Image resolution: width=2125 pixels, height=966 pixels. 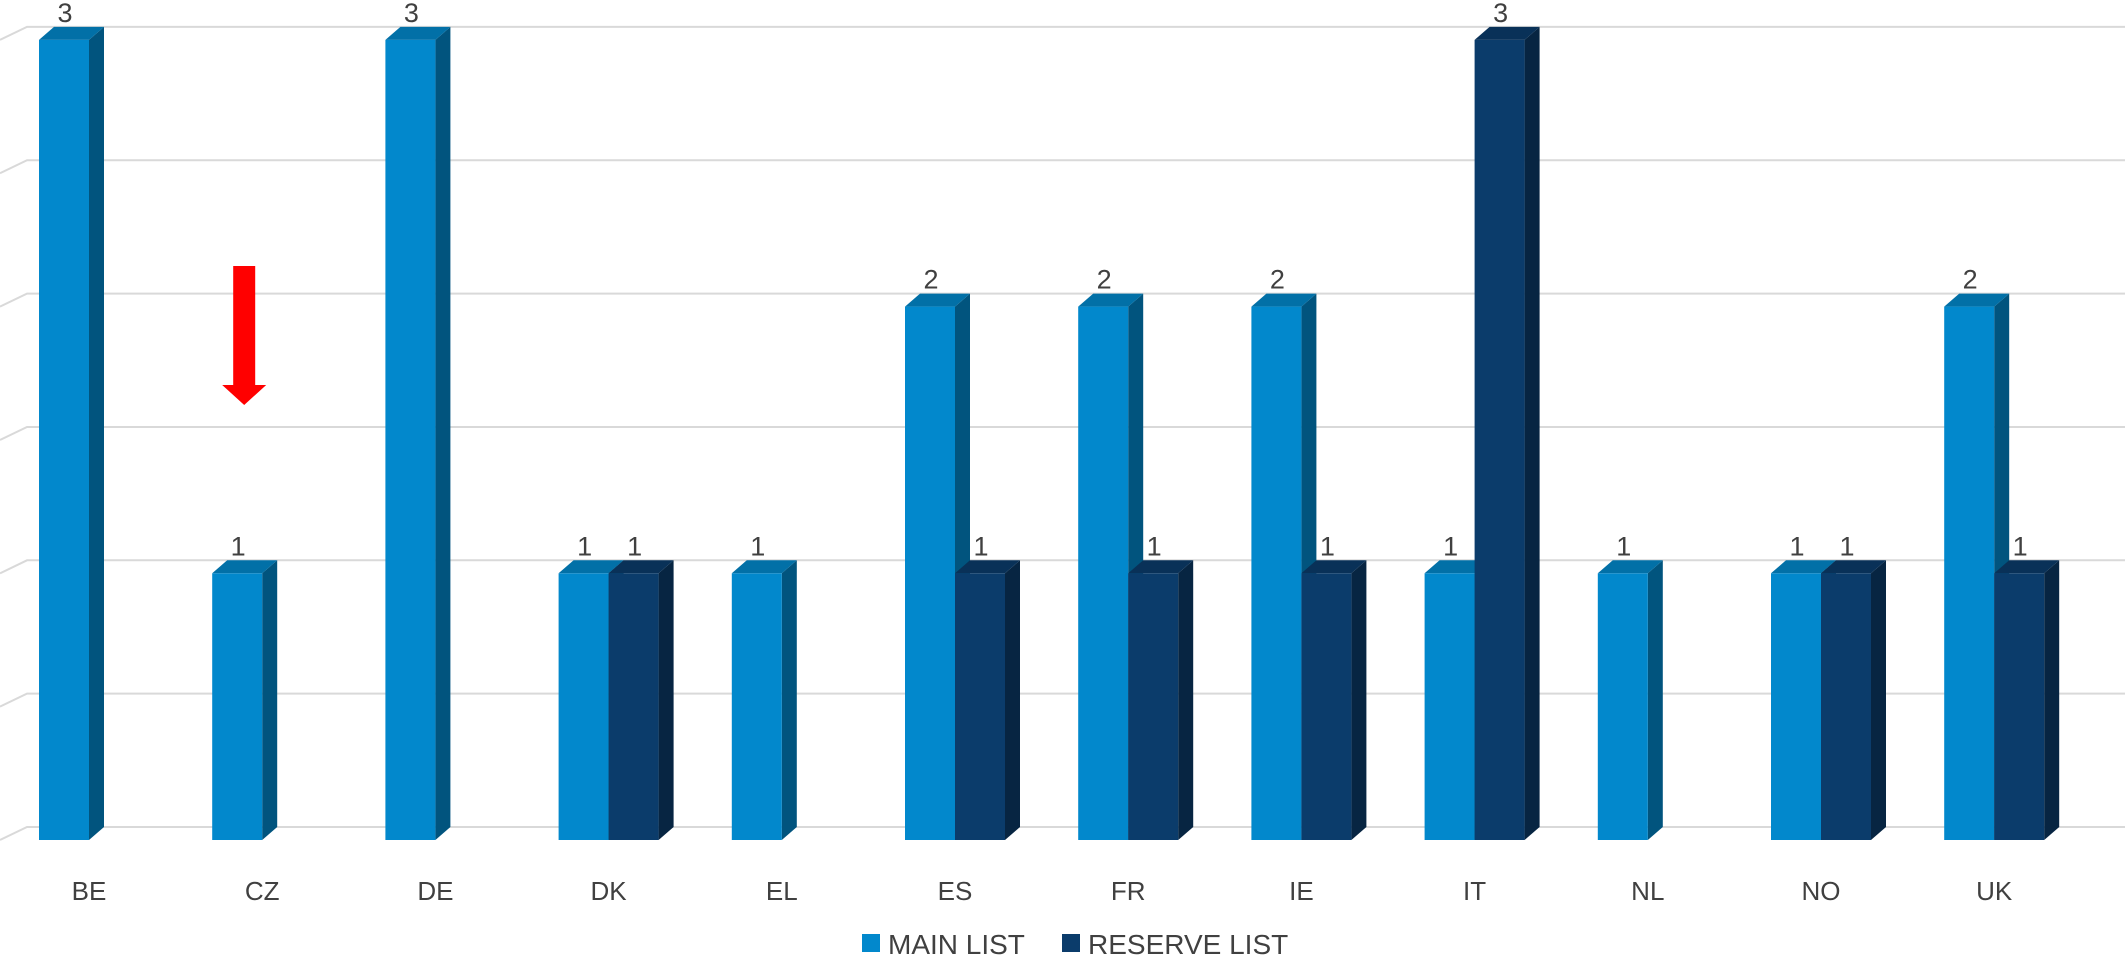 What do you see at coordinates (89, 891) in the screenshot?
I see `x-tick-label-BE: BE` at bounding box center [89, 891].